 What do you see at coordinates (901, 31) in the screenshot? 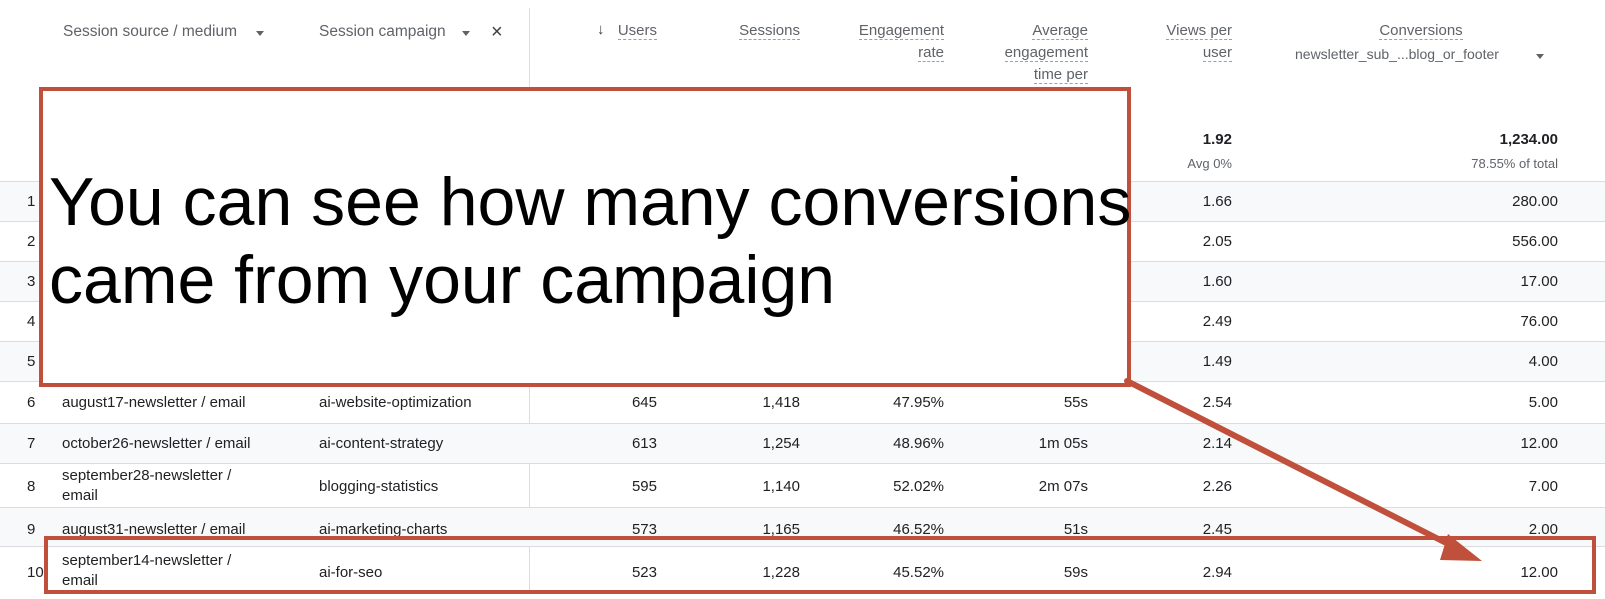
I see `engagement-rate-header-line1: Engagement` at bounding box center [901, 31].